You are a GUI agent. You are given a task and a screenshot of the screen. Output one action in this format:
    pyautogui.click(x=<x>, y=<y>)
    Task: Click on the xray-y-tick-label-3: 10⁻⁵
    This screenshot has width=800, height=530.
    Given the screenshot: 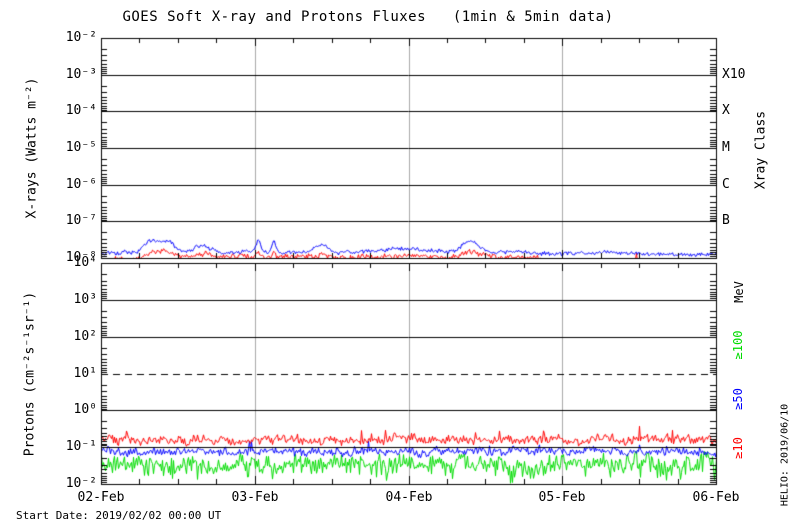 What is the action you would take?
    pyautogui.click(x=81, y=147)
    